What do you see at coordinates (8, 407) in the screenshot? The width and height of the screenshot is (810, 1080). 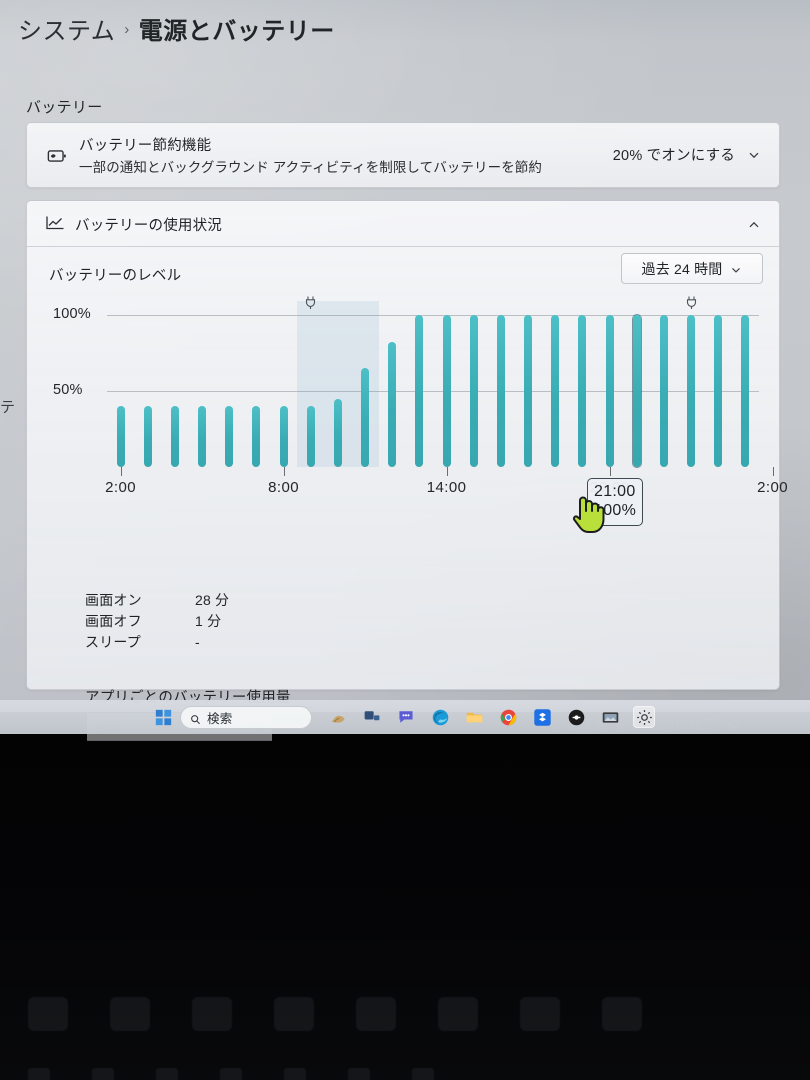 I see `sidebar-partial-item: テ` at bounding box center [8, 407].